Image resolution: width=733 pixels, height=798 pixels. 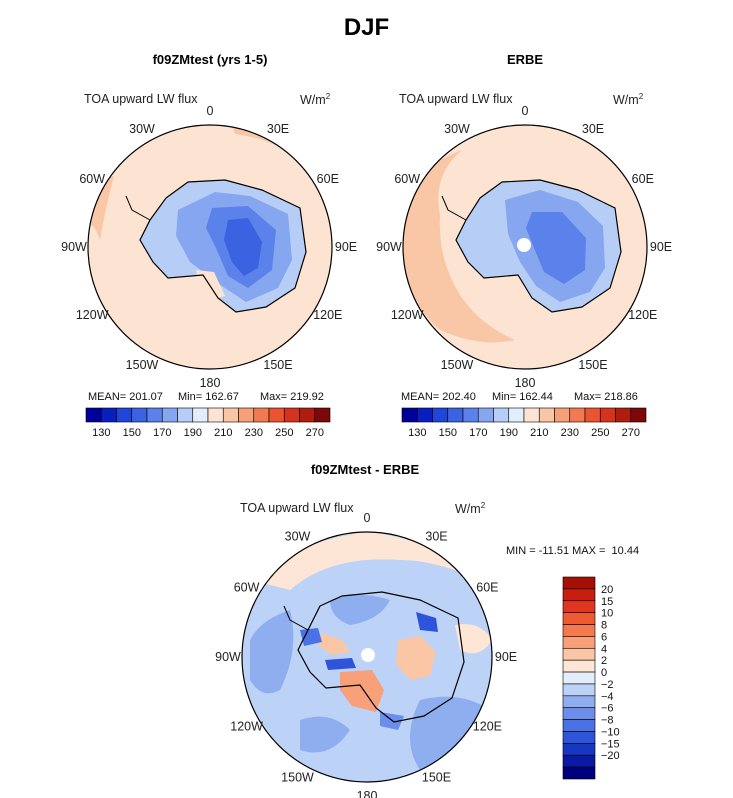 I want to click on panel3-colorbar-tick-label: 10, so click(x=607, y=614).